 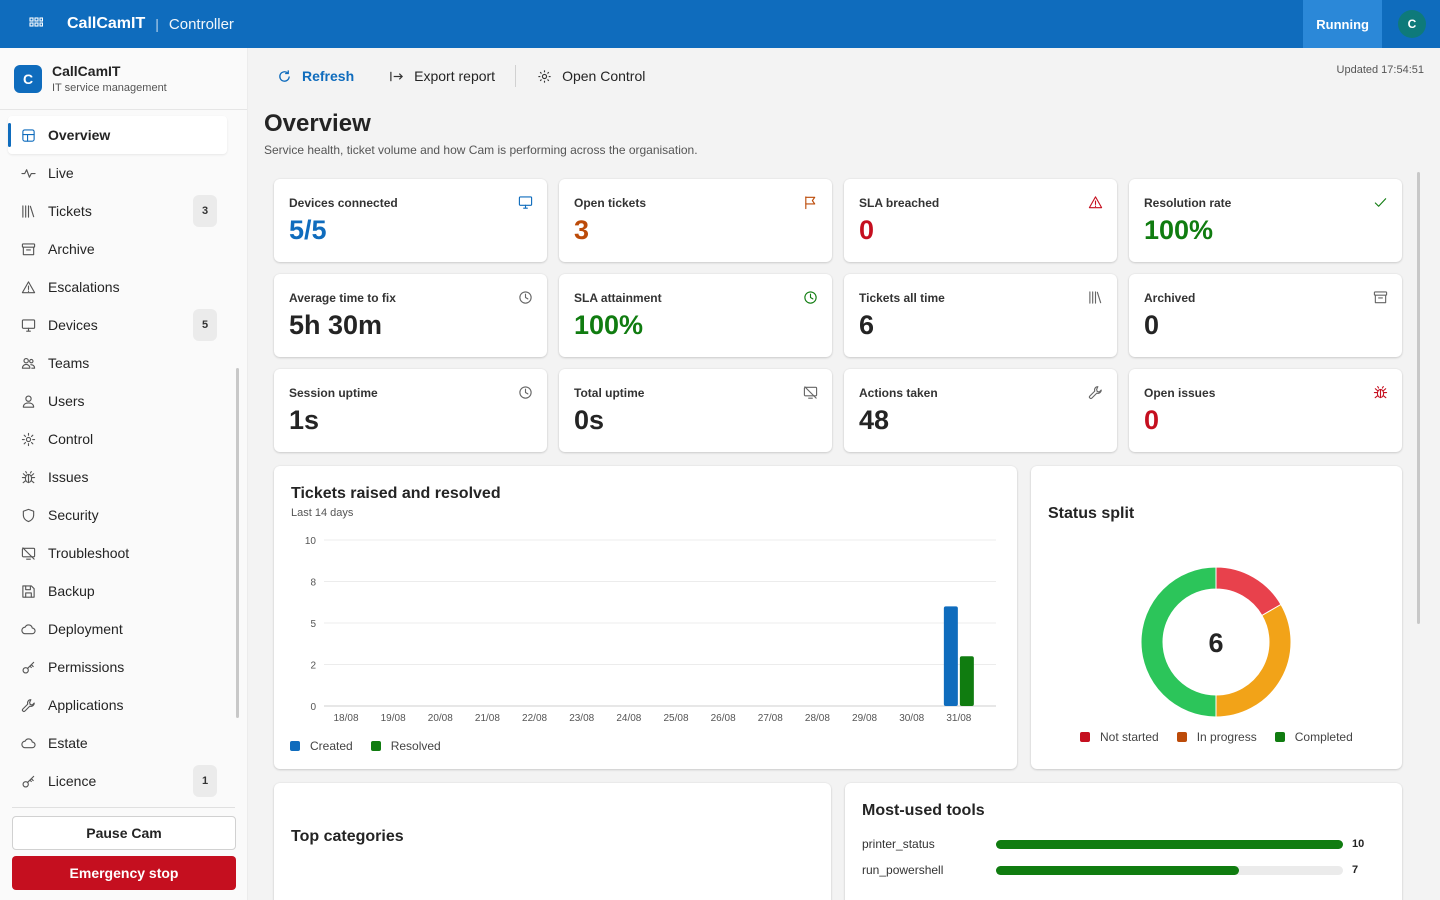 What do you see at coordinates (304, 420) in the screenshot?
I see `stat-value: 1s` at bounding box center [304, 420].